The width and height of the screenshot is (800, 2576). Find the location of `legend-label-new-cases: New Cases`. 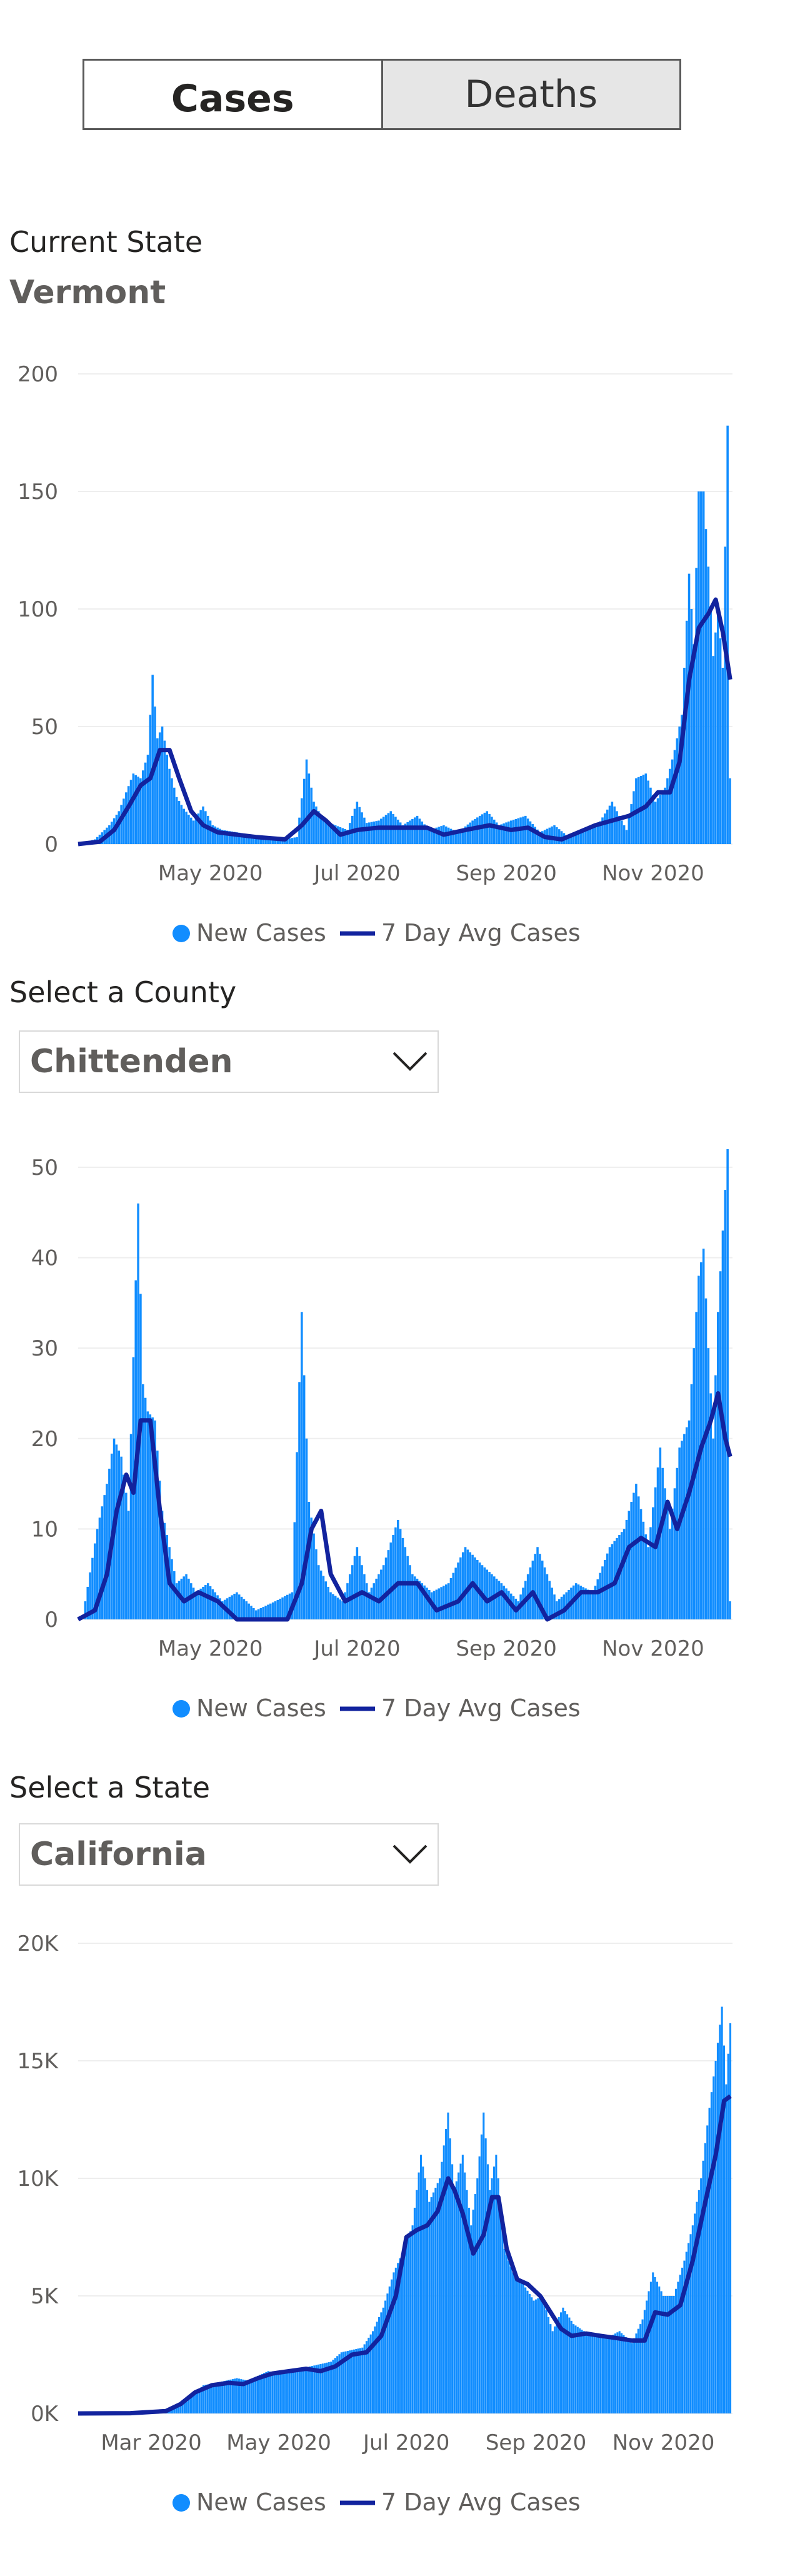

legend-label-new-cases: New Cases is located at coordinates (261, 933).